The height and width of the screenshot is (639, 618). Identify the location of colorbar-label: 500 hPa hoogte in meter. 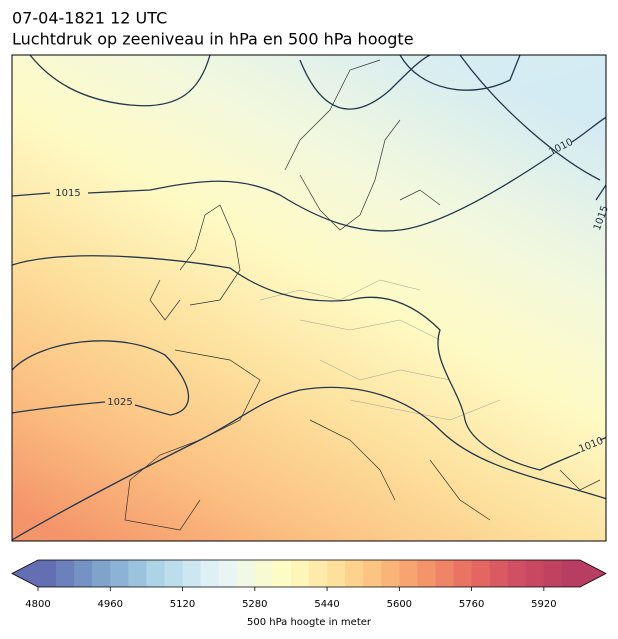
(309, 622).